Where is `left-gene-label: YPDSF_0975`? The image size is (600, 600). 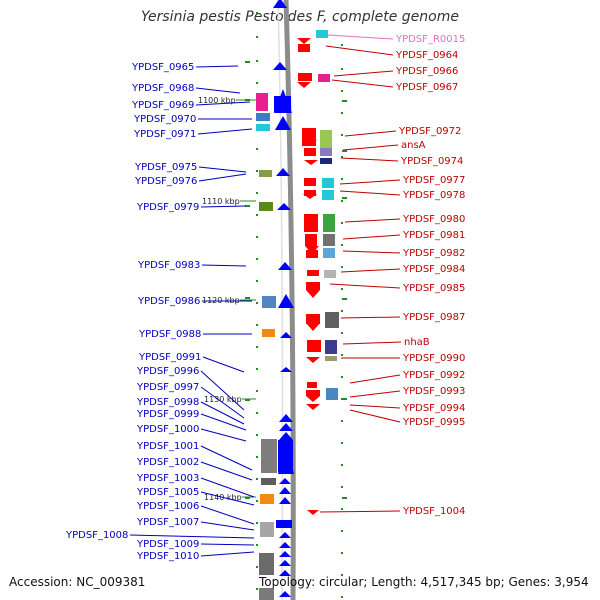 left-gene-label: YPDSF_0975 is located at coordinates (165, 167).